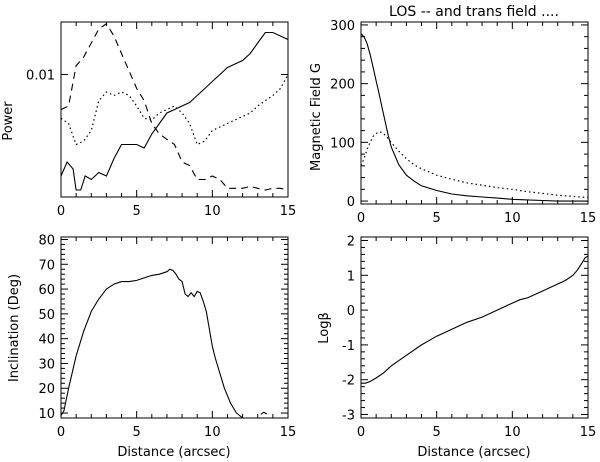 The width and height of the screenshot is (600, 462). Describe the element at coordinates (152, 343) in the screenshot. I see `inclination-series-inclination` at that location.